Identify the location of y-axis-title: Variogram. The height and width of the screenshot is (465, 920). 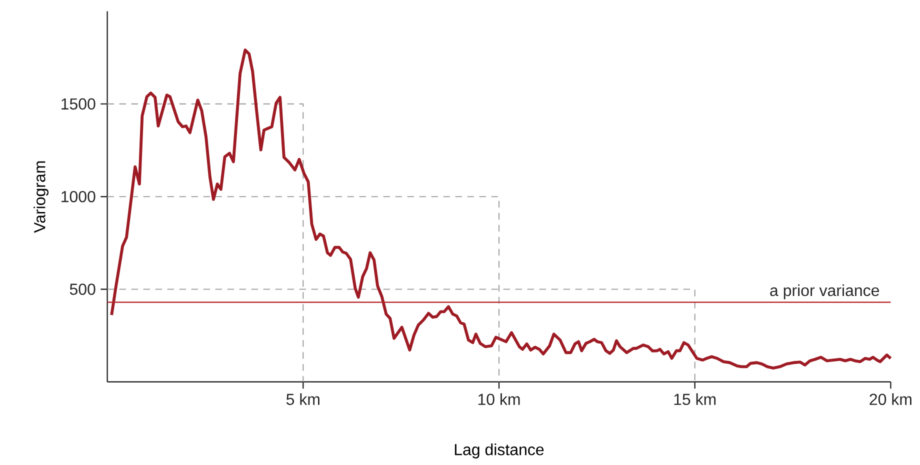
(41, 197).